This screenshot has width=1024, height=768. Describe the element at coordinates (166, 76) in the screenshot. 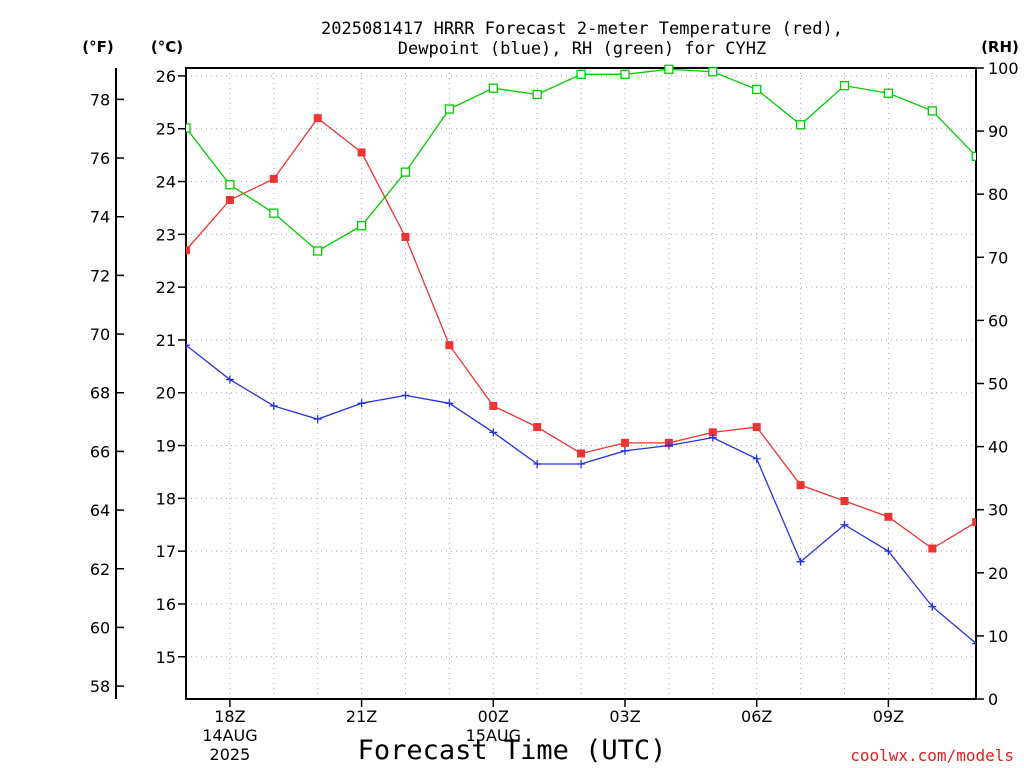

I see `celsius-tick-label: 26` at that location.